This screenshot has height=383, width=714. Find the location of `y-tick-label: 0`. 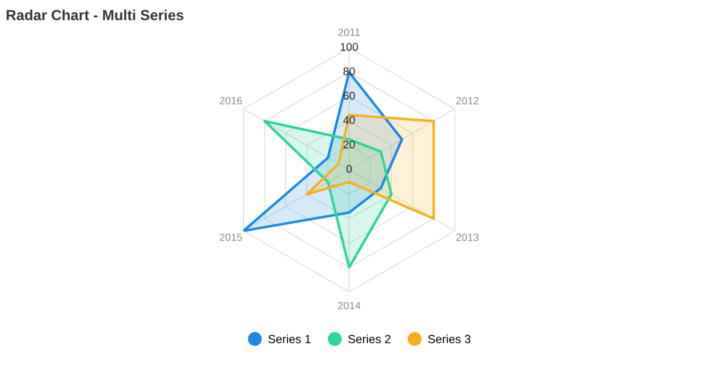

y-tick-label: 0 is located at coordinates (349, 168).